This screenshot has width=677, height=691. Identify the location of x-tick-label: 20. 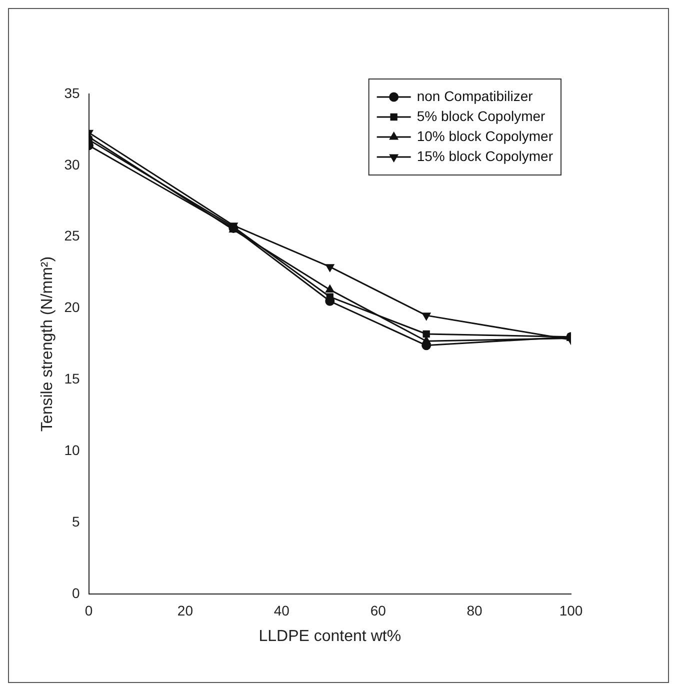
(185, 610).